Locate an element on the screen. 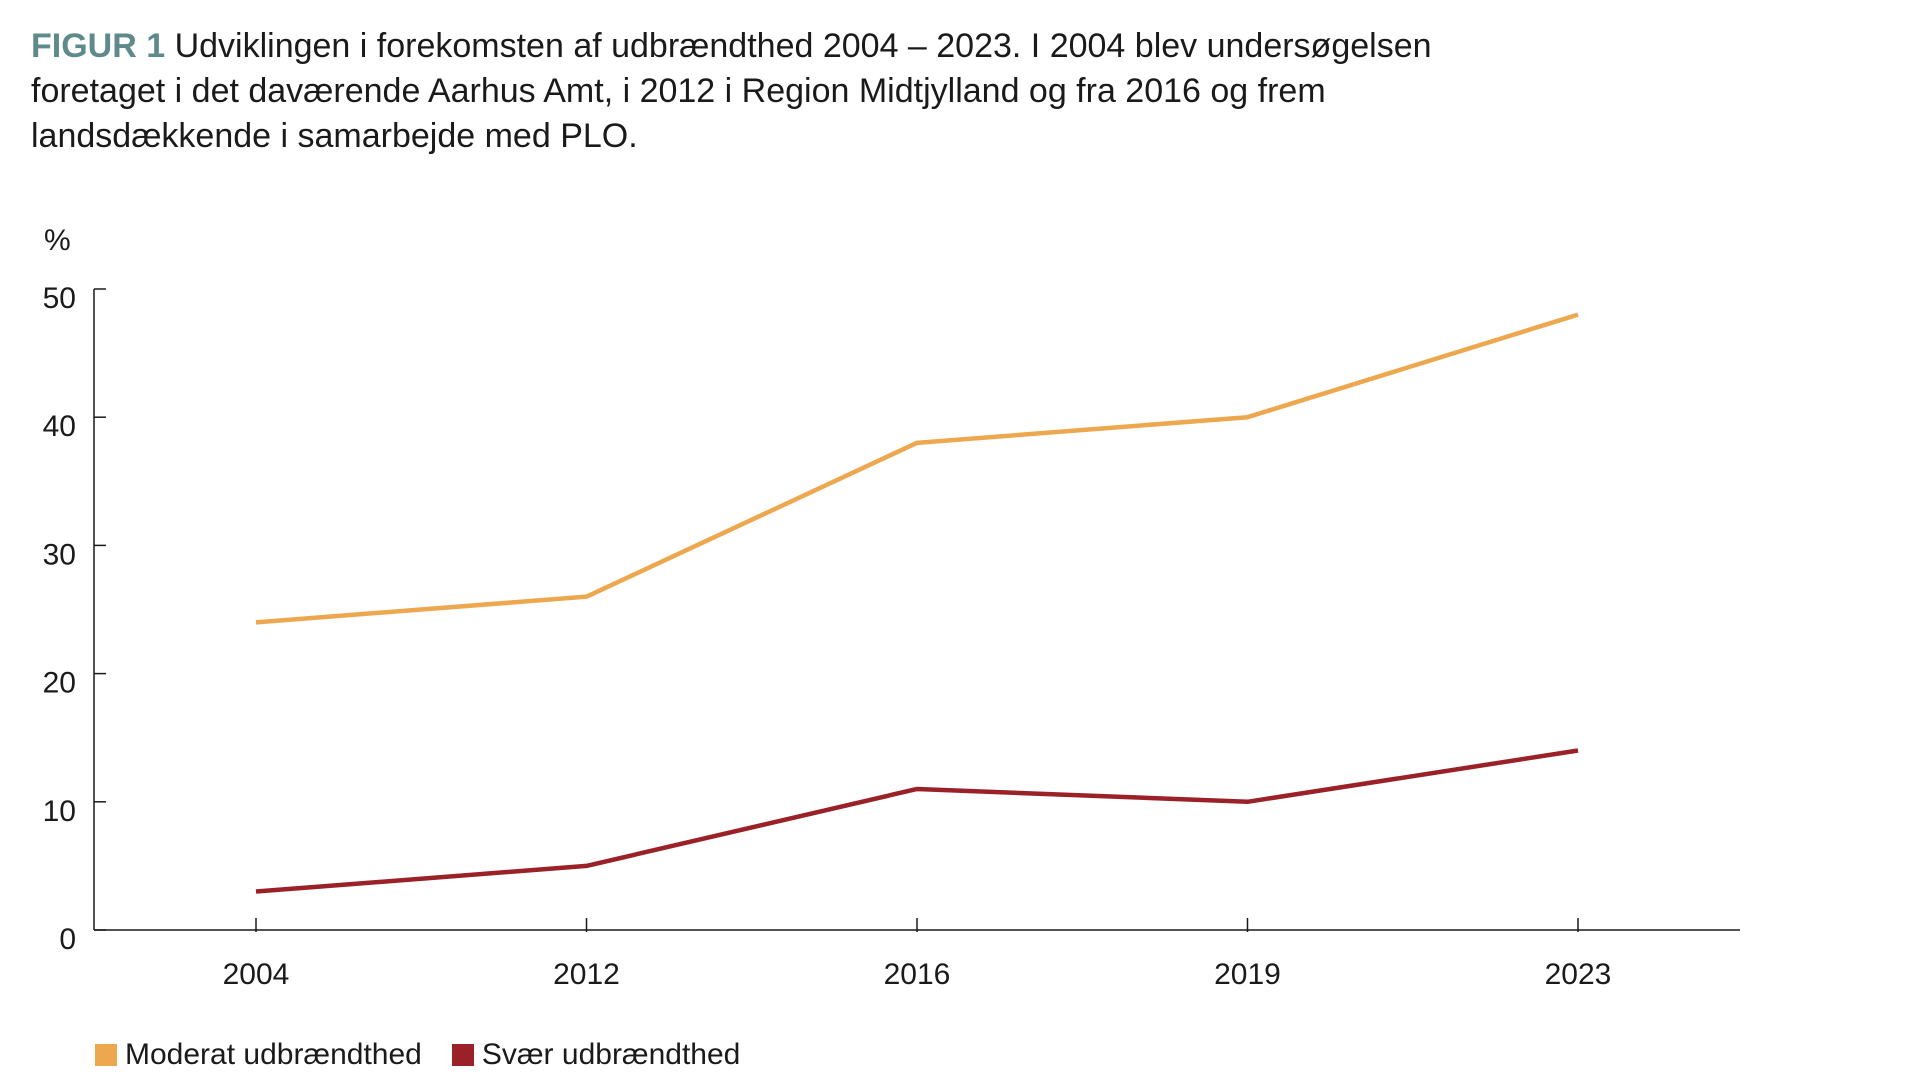 The image size is (1920, 1080). y-tick-label: 10 is located at coordinates (59, 811).